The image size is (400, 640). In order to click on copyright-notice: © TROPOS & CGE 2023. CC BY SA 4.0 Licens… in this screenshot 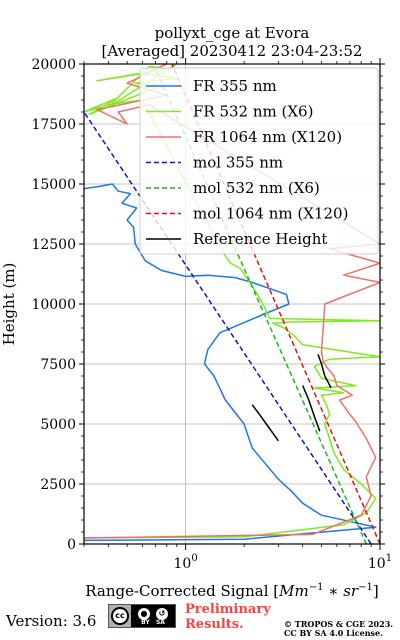, I will do `click(338, 629)`.